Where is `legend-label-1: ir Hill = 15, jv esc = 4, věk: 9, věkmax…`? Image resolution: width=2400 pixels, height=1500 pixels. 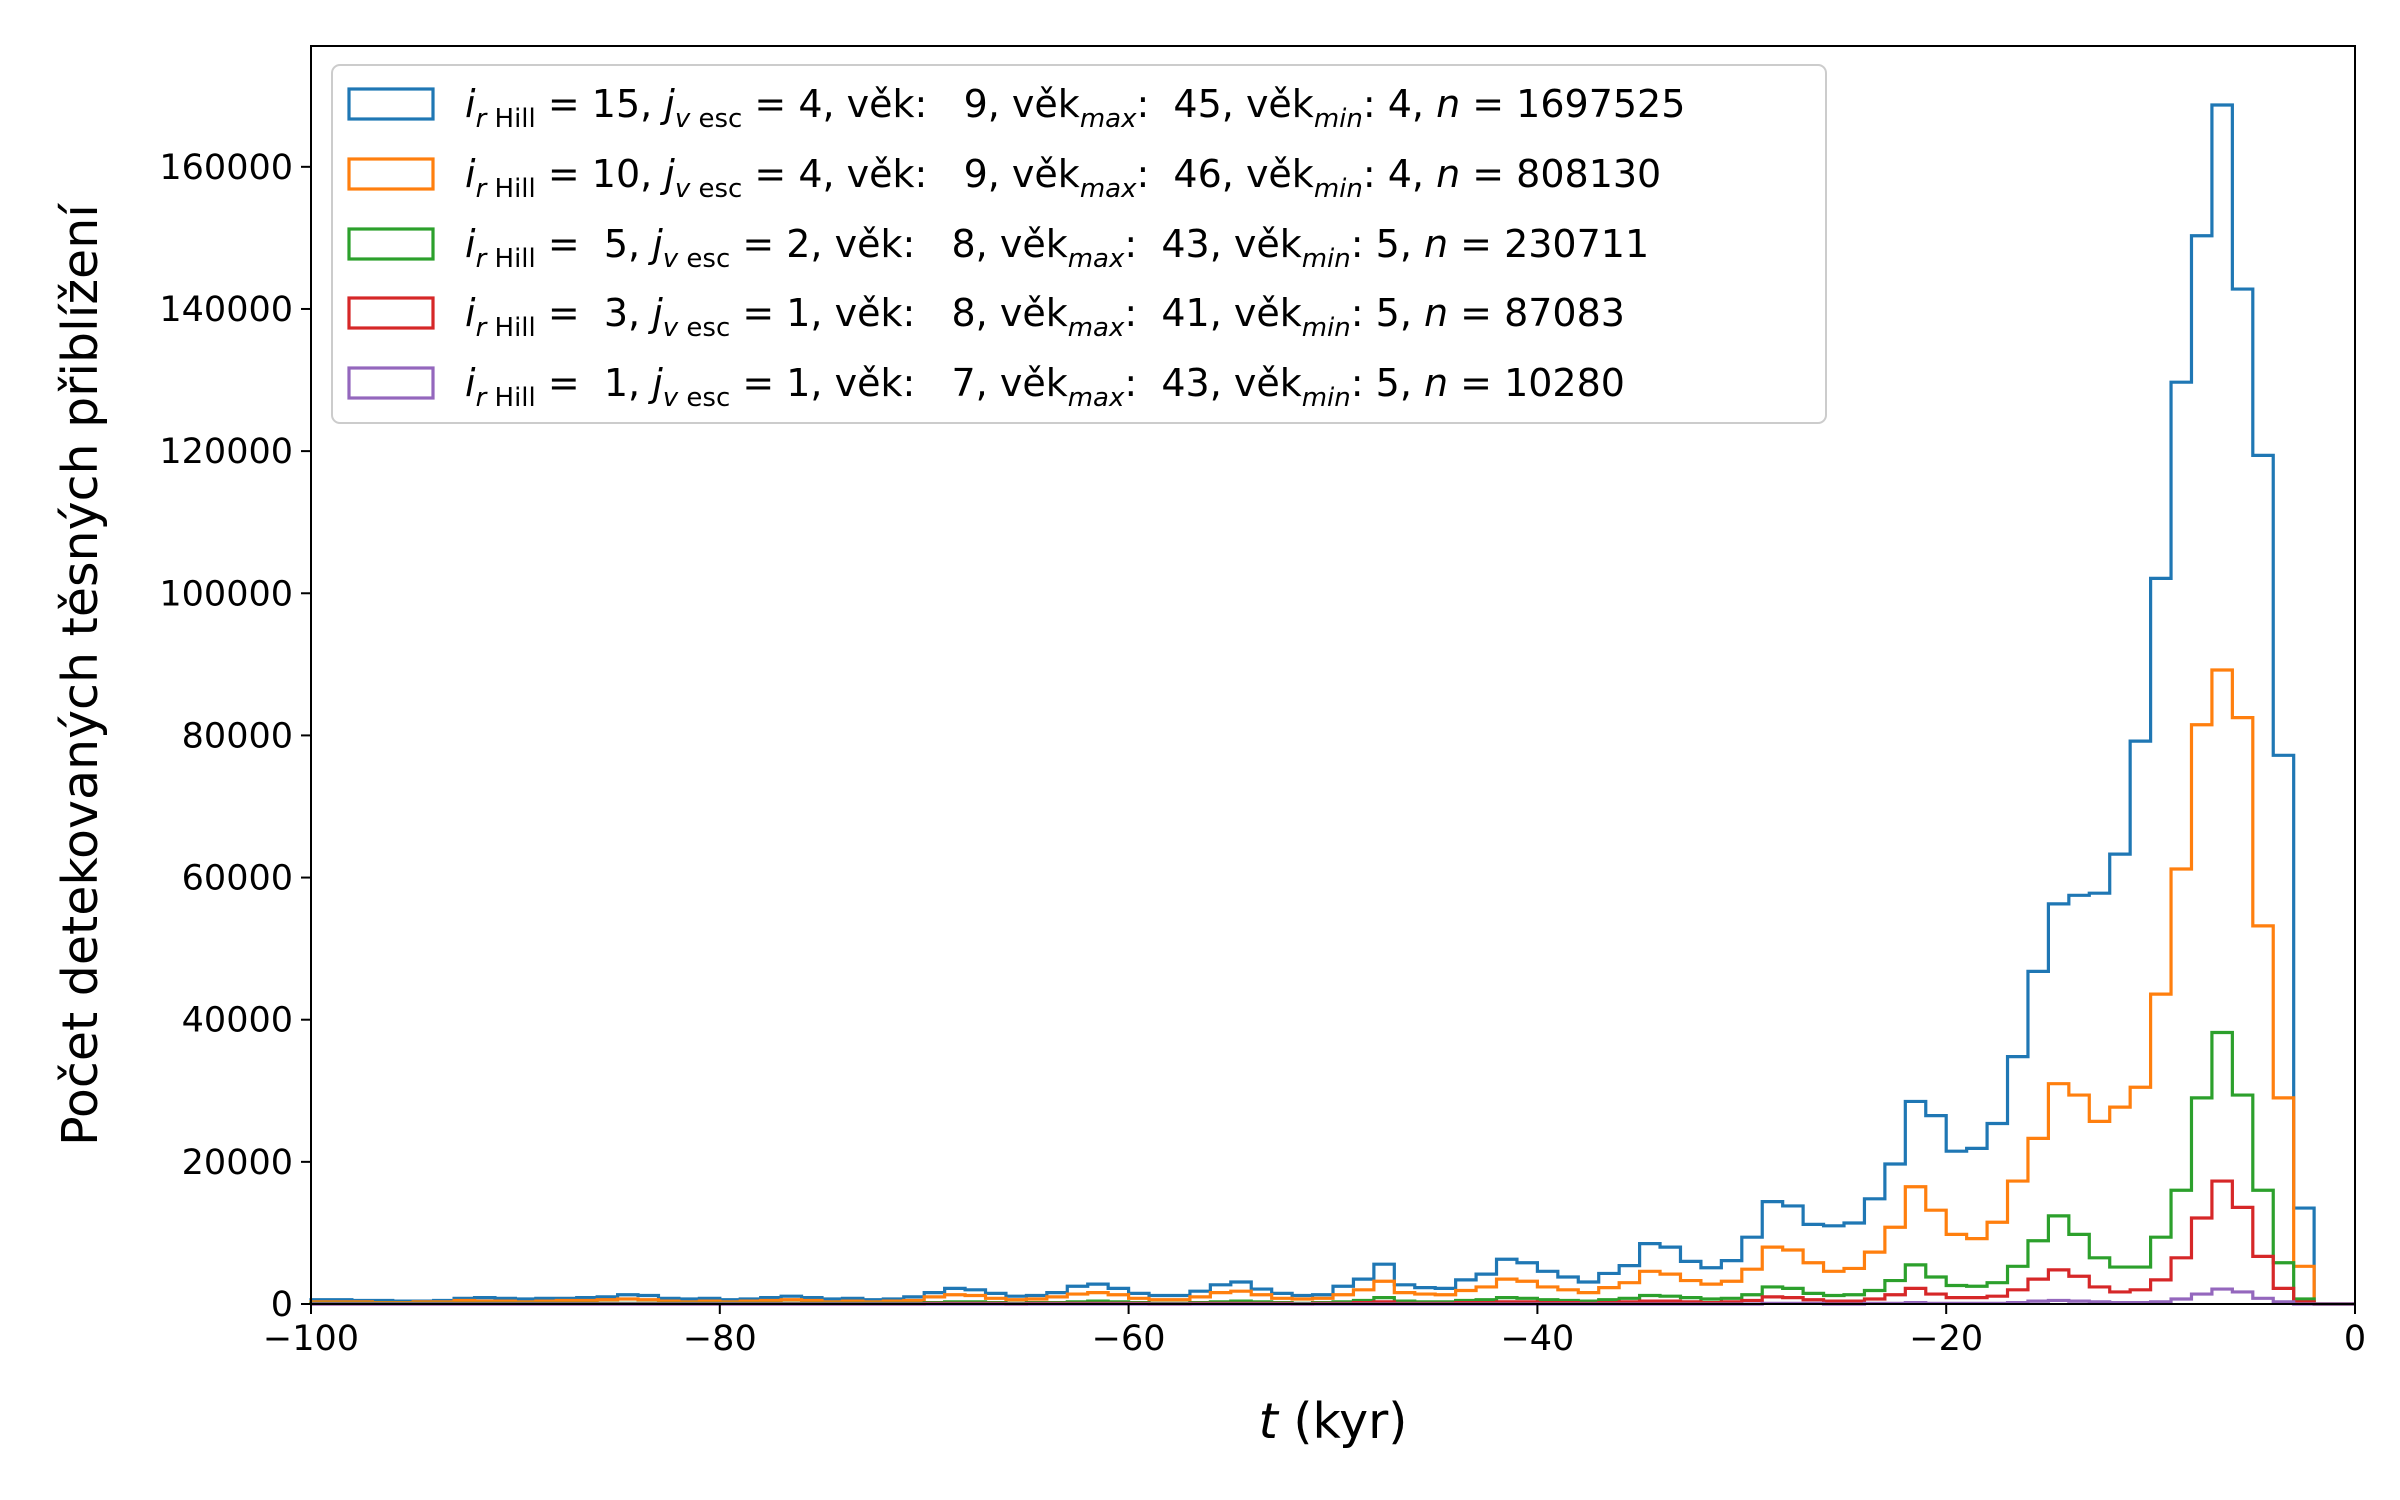 legend-label-1: ir Hill = 15, jv esc = 4, věk: 9, věkmax… is located at coordinates (1075, 108).